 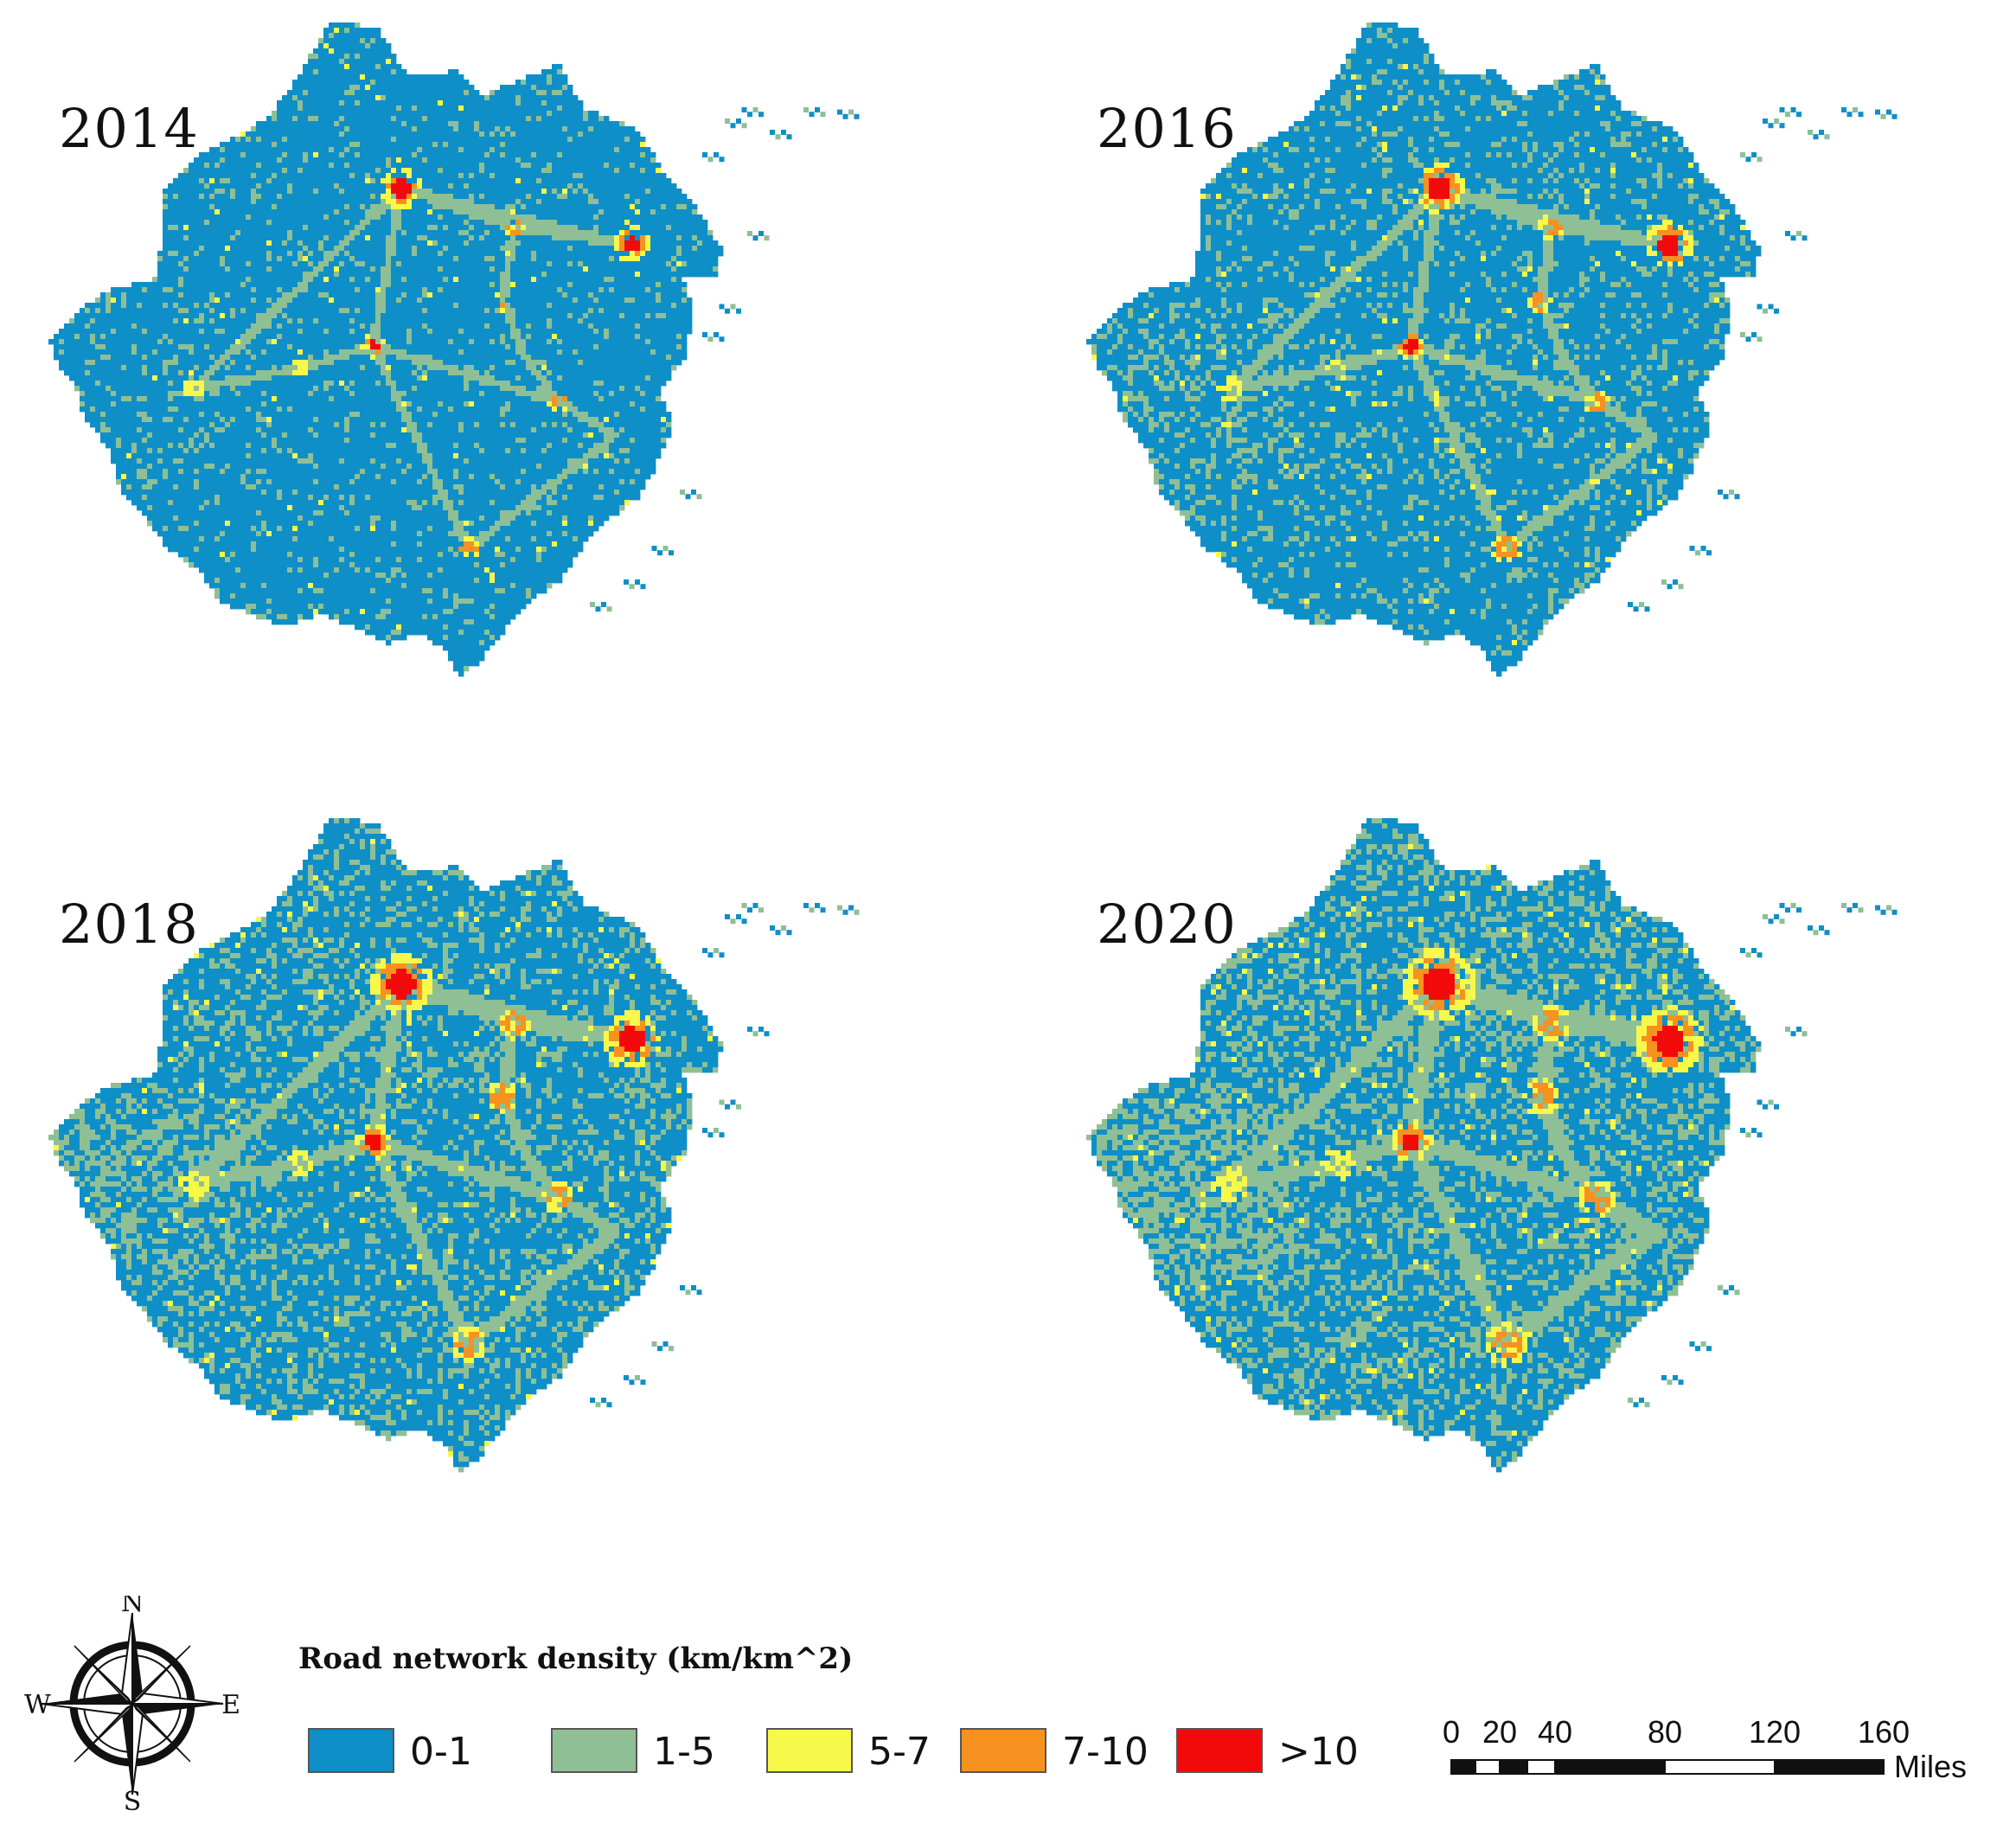 I want to click on scale-tick-label: 40, so click(x=1555, y=1732).